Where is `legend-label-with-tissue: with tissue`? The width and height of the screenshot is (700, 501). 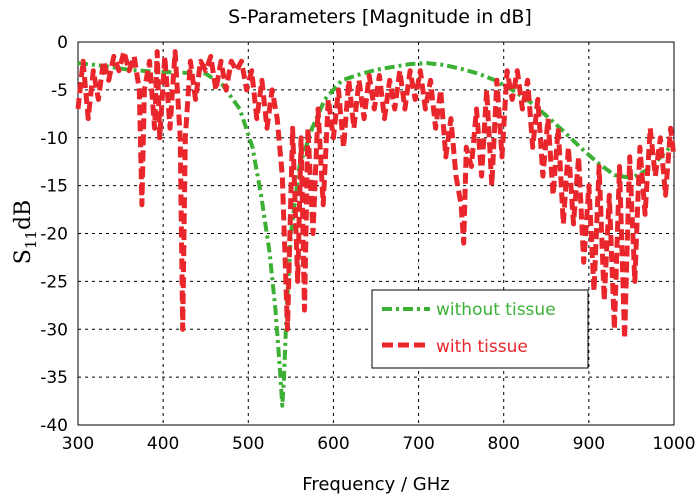
legend-label-with-tissue: with tissue is located at coordinates (482, 347).